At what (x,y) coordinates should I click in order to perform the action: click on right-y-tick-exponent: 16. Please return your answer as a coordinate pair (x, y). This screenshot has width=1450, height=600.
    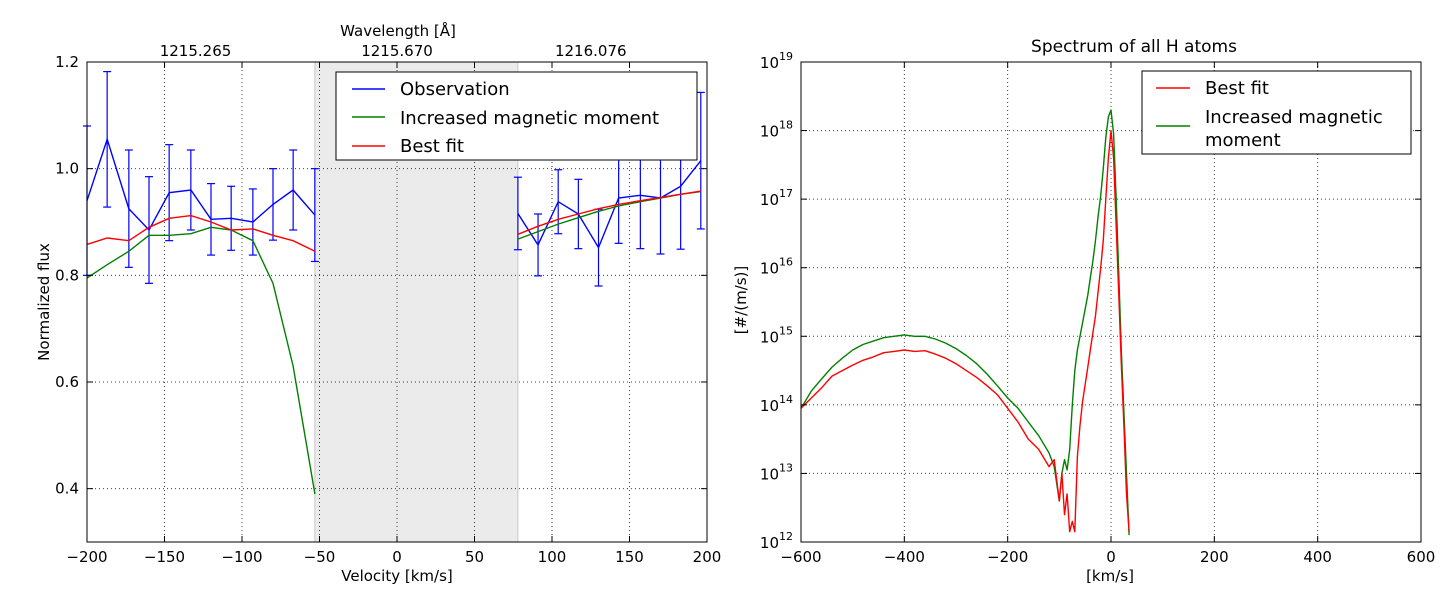
    Looking at the image, I should click on (786, 262).